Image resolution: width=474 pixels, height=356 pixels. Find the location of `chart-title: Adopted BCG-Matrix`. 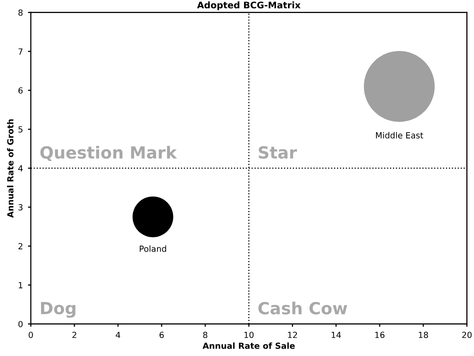

chart-title: Adopted BCG-Matrix is located at coordinates (249, 5).